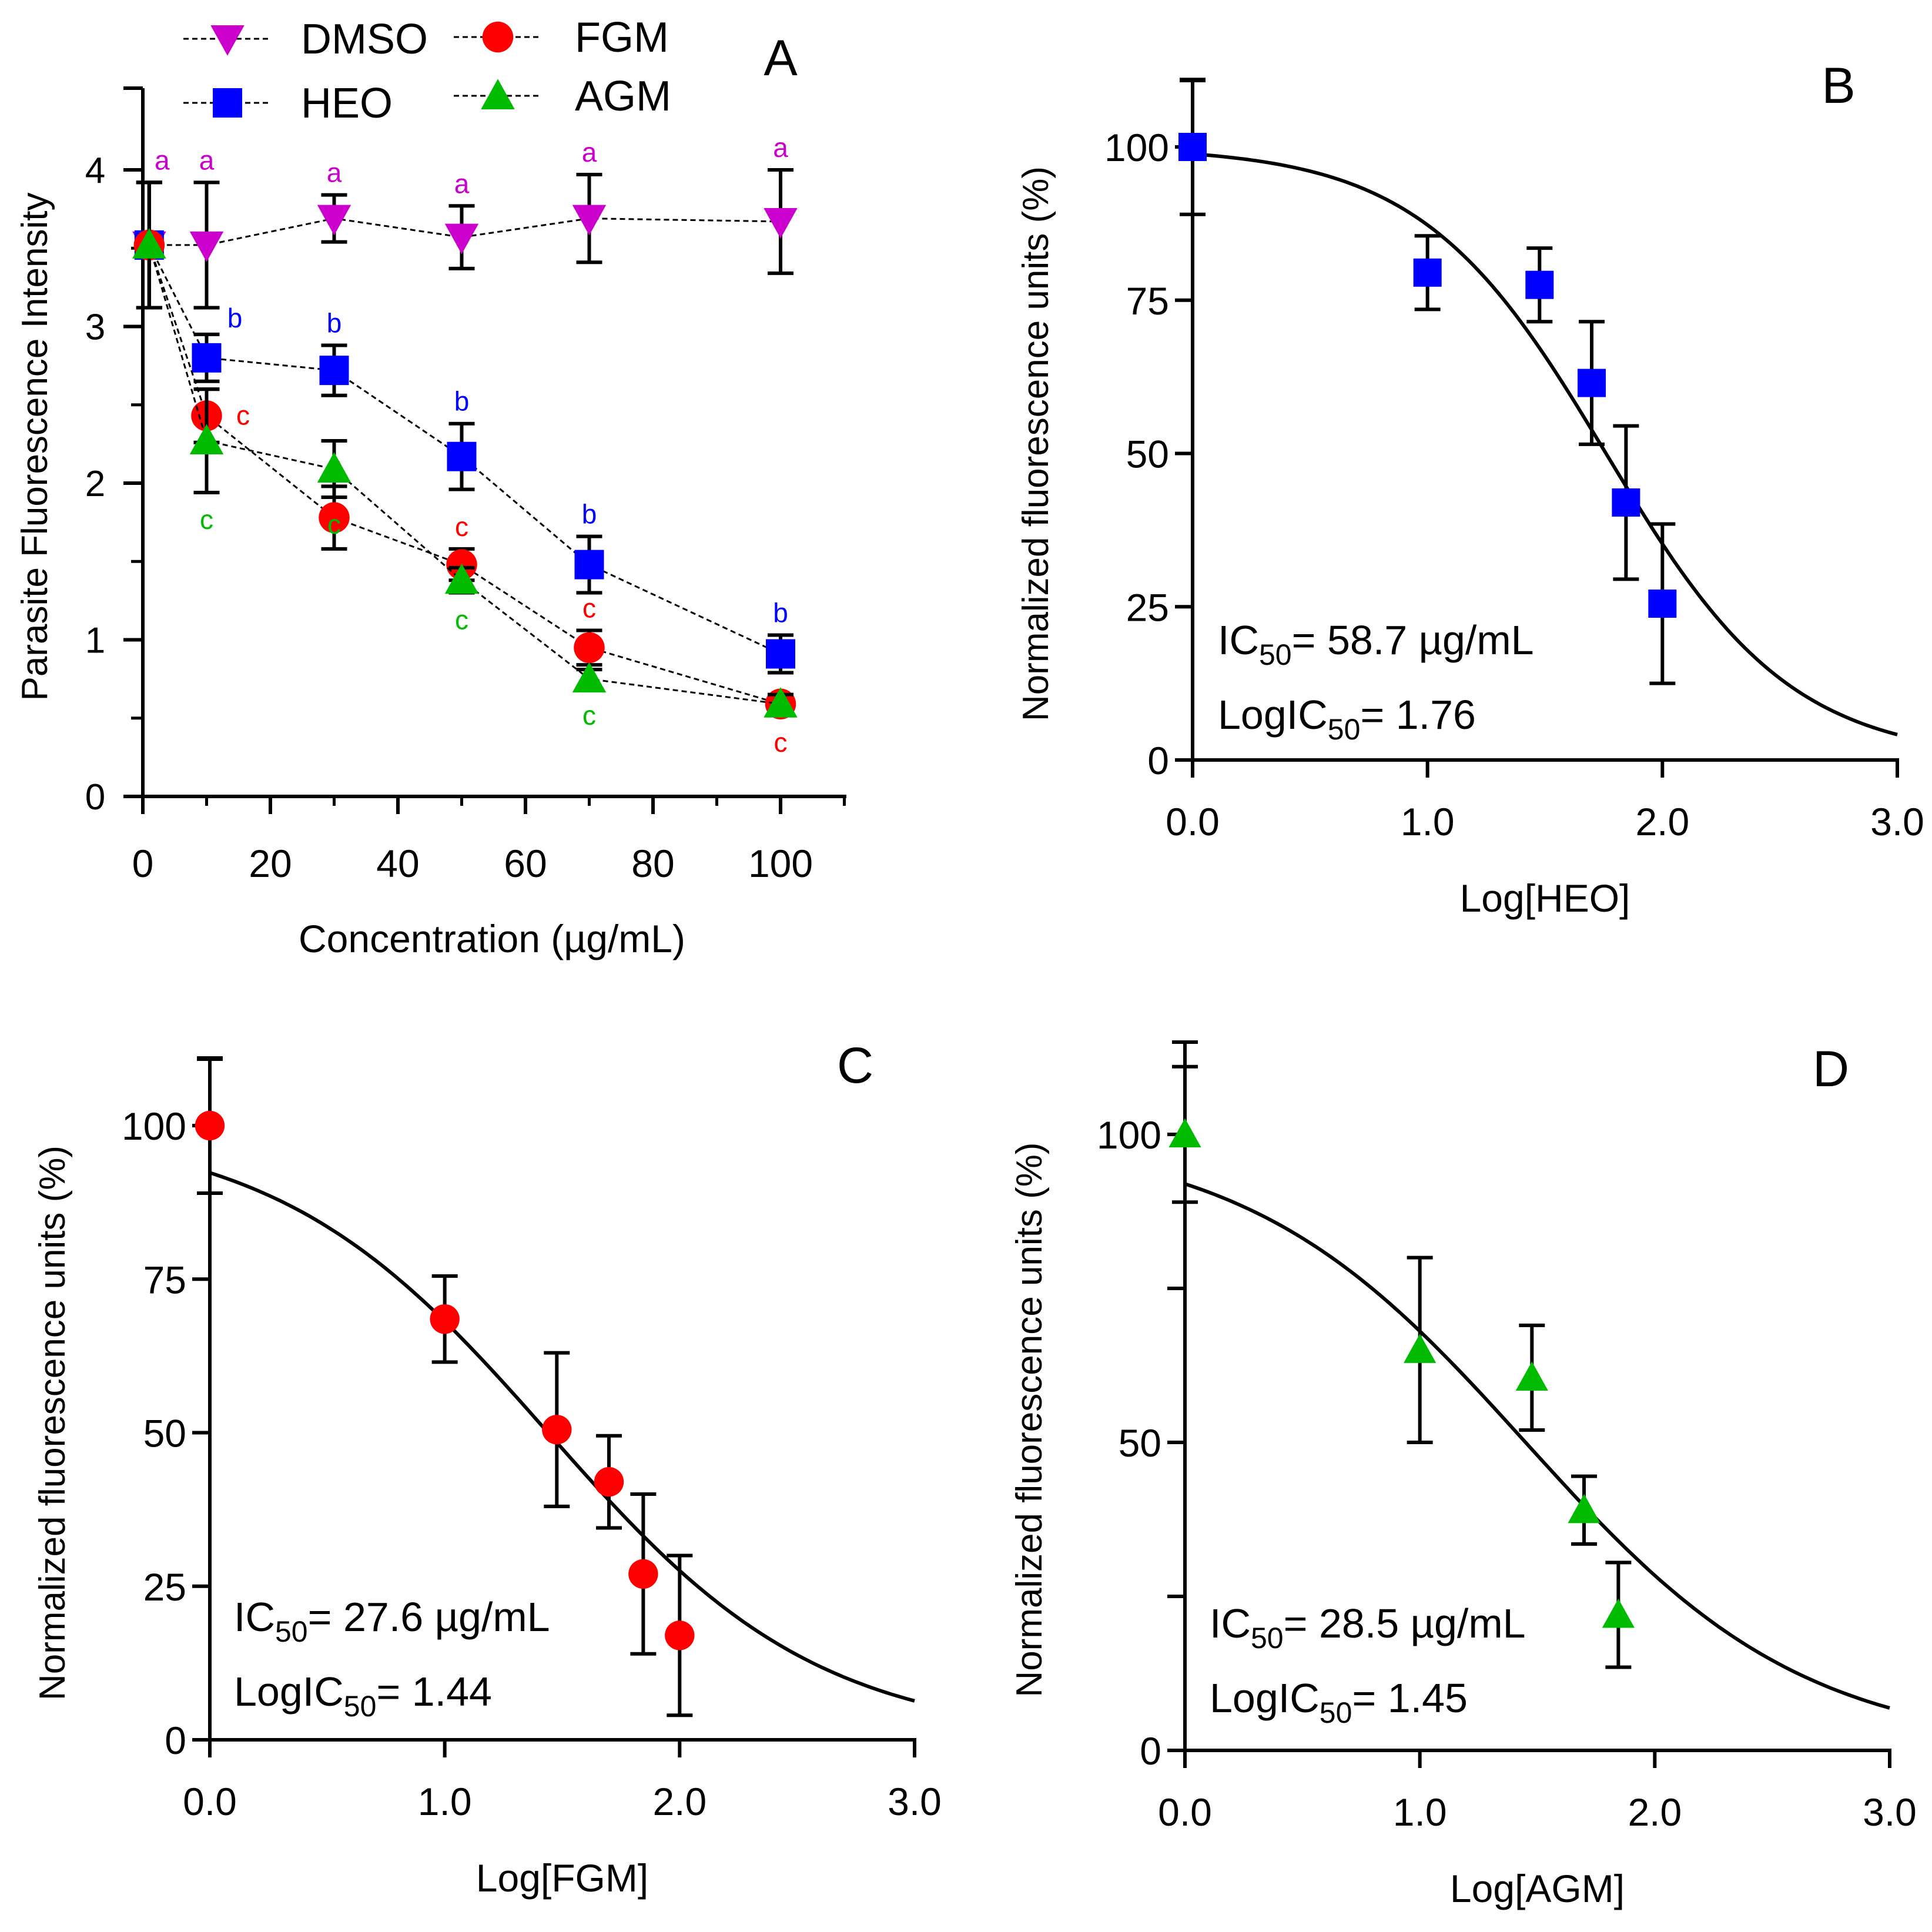  I want to click on panel-a-y-tick-label: 4, so click(95, 170).